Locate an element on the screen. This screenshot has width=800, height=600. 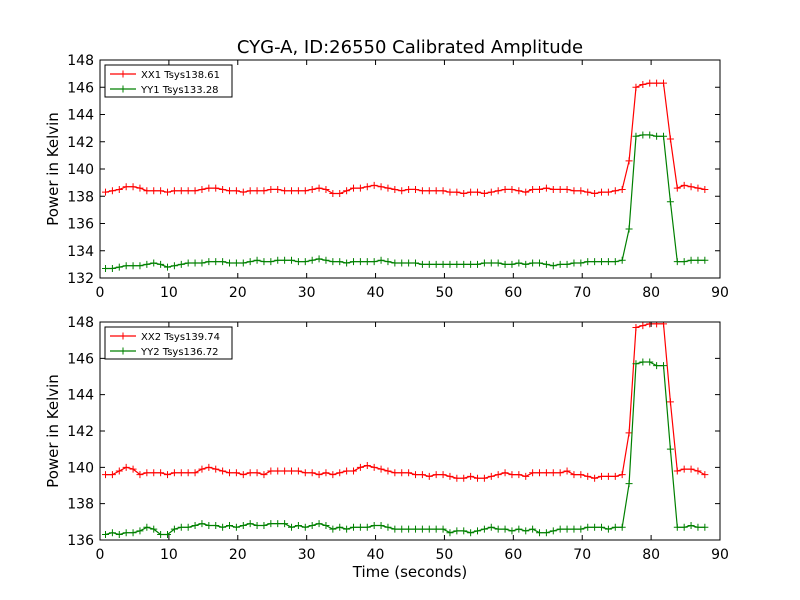
y-tick-label: 136 is located at coordinates (80, 541).